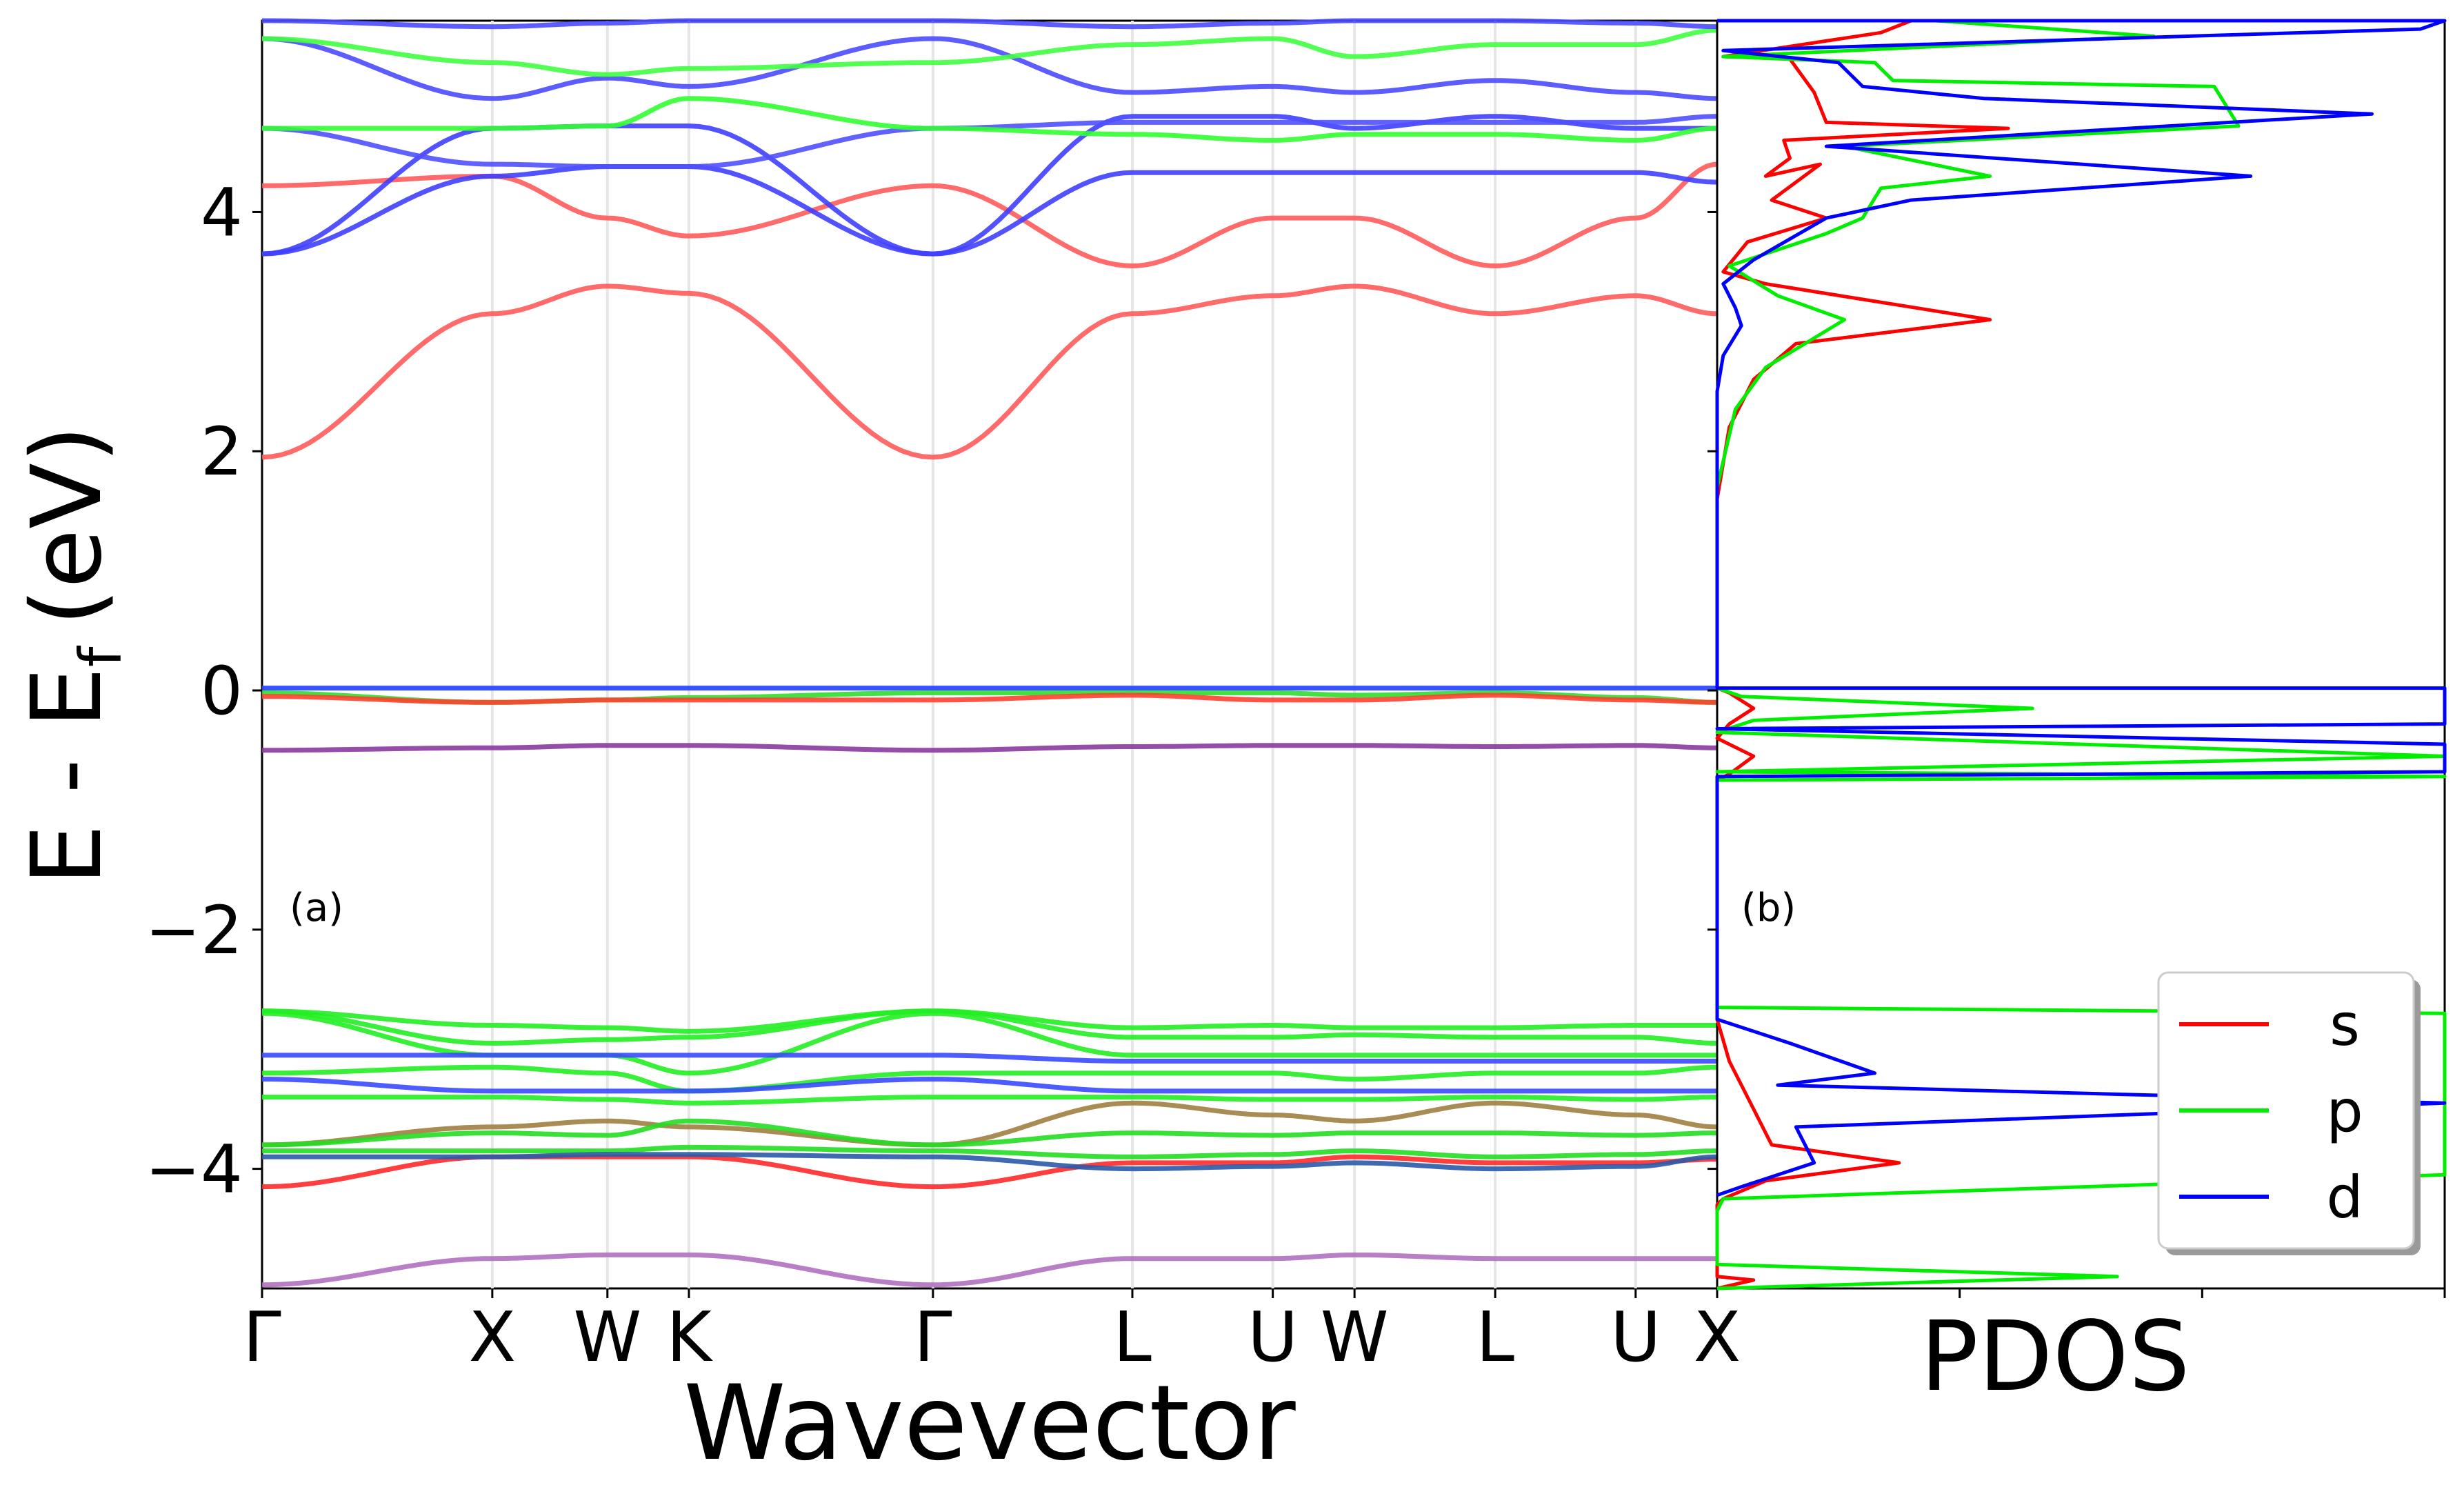  Describe the element at coordinates (2344, 1111) in the screenshot. I see `legend-label-p: p` at that location.